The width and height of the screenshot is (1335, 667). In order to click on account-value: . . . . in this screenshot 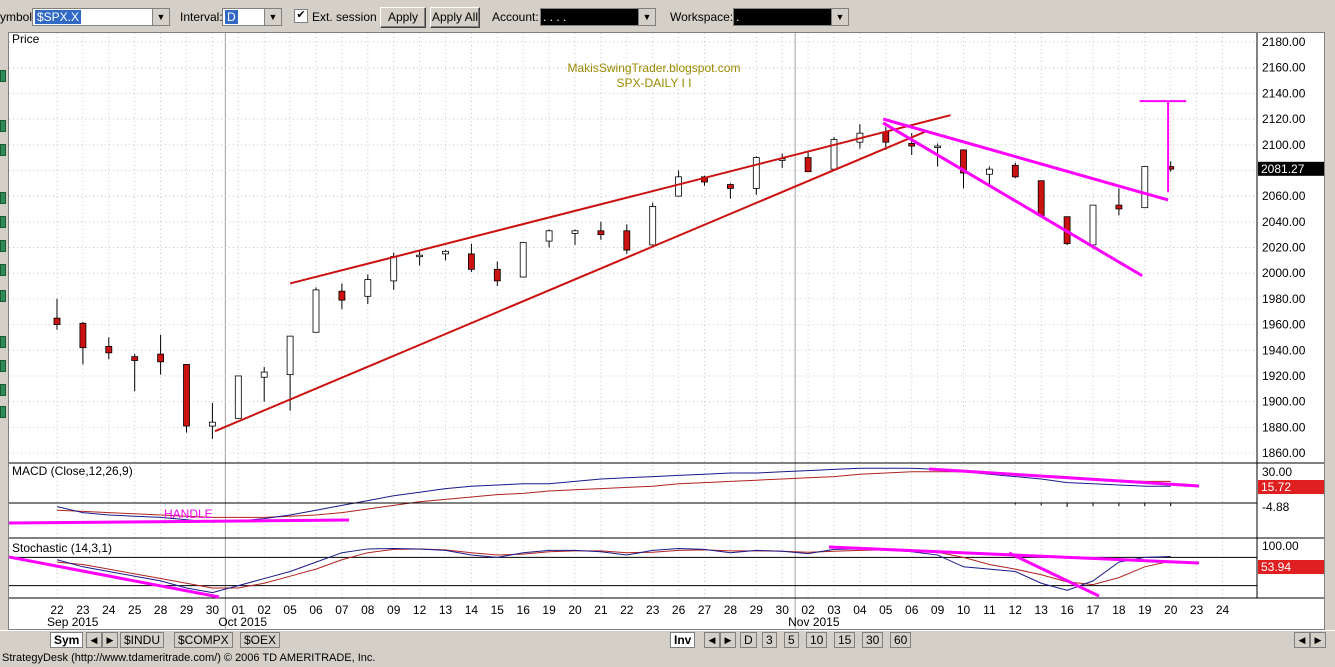, I will do `click(555, 17)`.